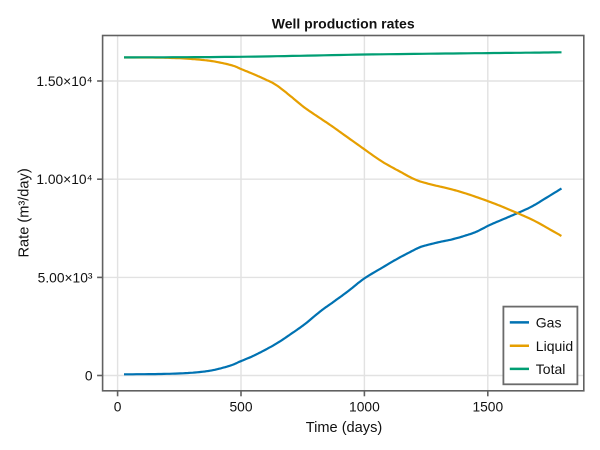 The height and width of the screenshot is (450, 600). I want to click on svg-text: Well production rates, so click(343, 24).